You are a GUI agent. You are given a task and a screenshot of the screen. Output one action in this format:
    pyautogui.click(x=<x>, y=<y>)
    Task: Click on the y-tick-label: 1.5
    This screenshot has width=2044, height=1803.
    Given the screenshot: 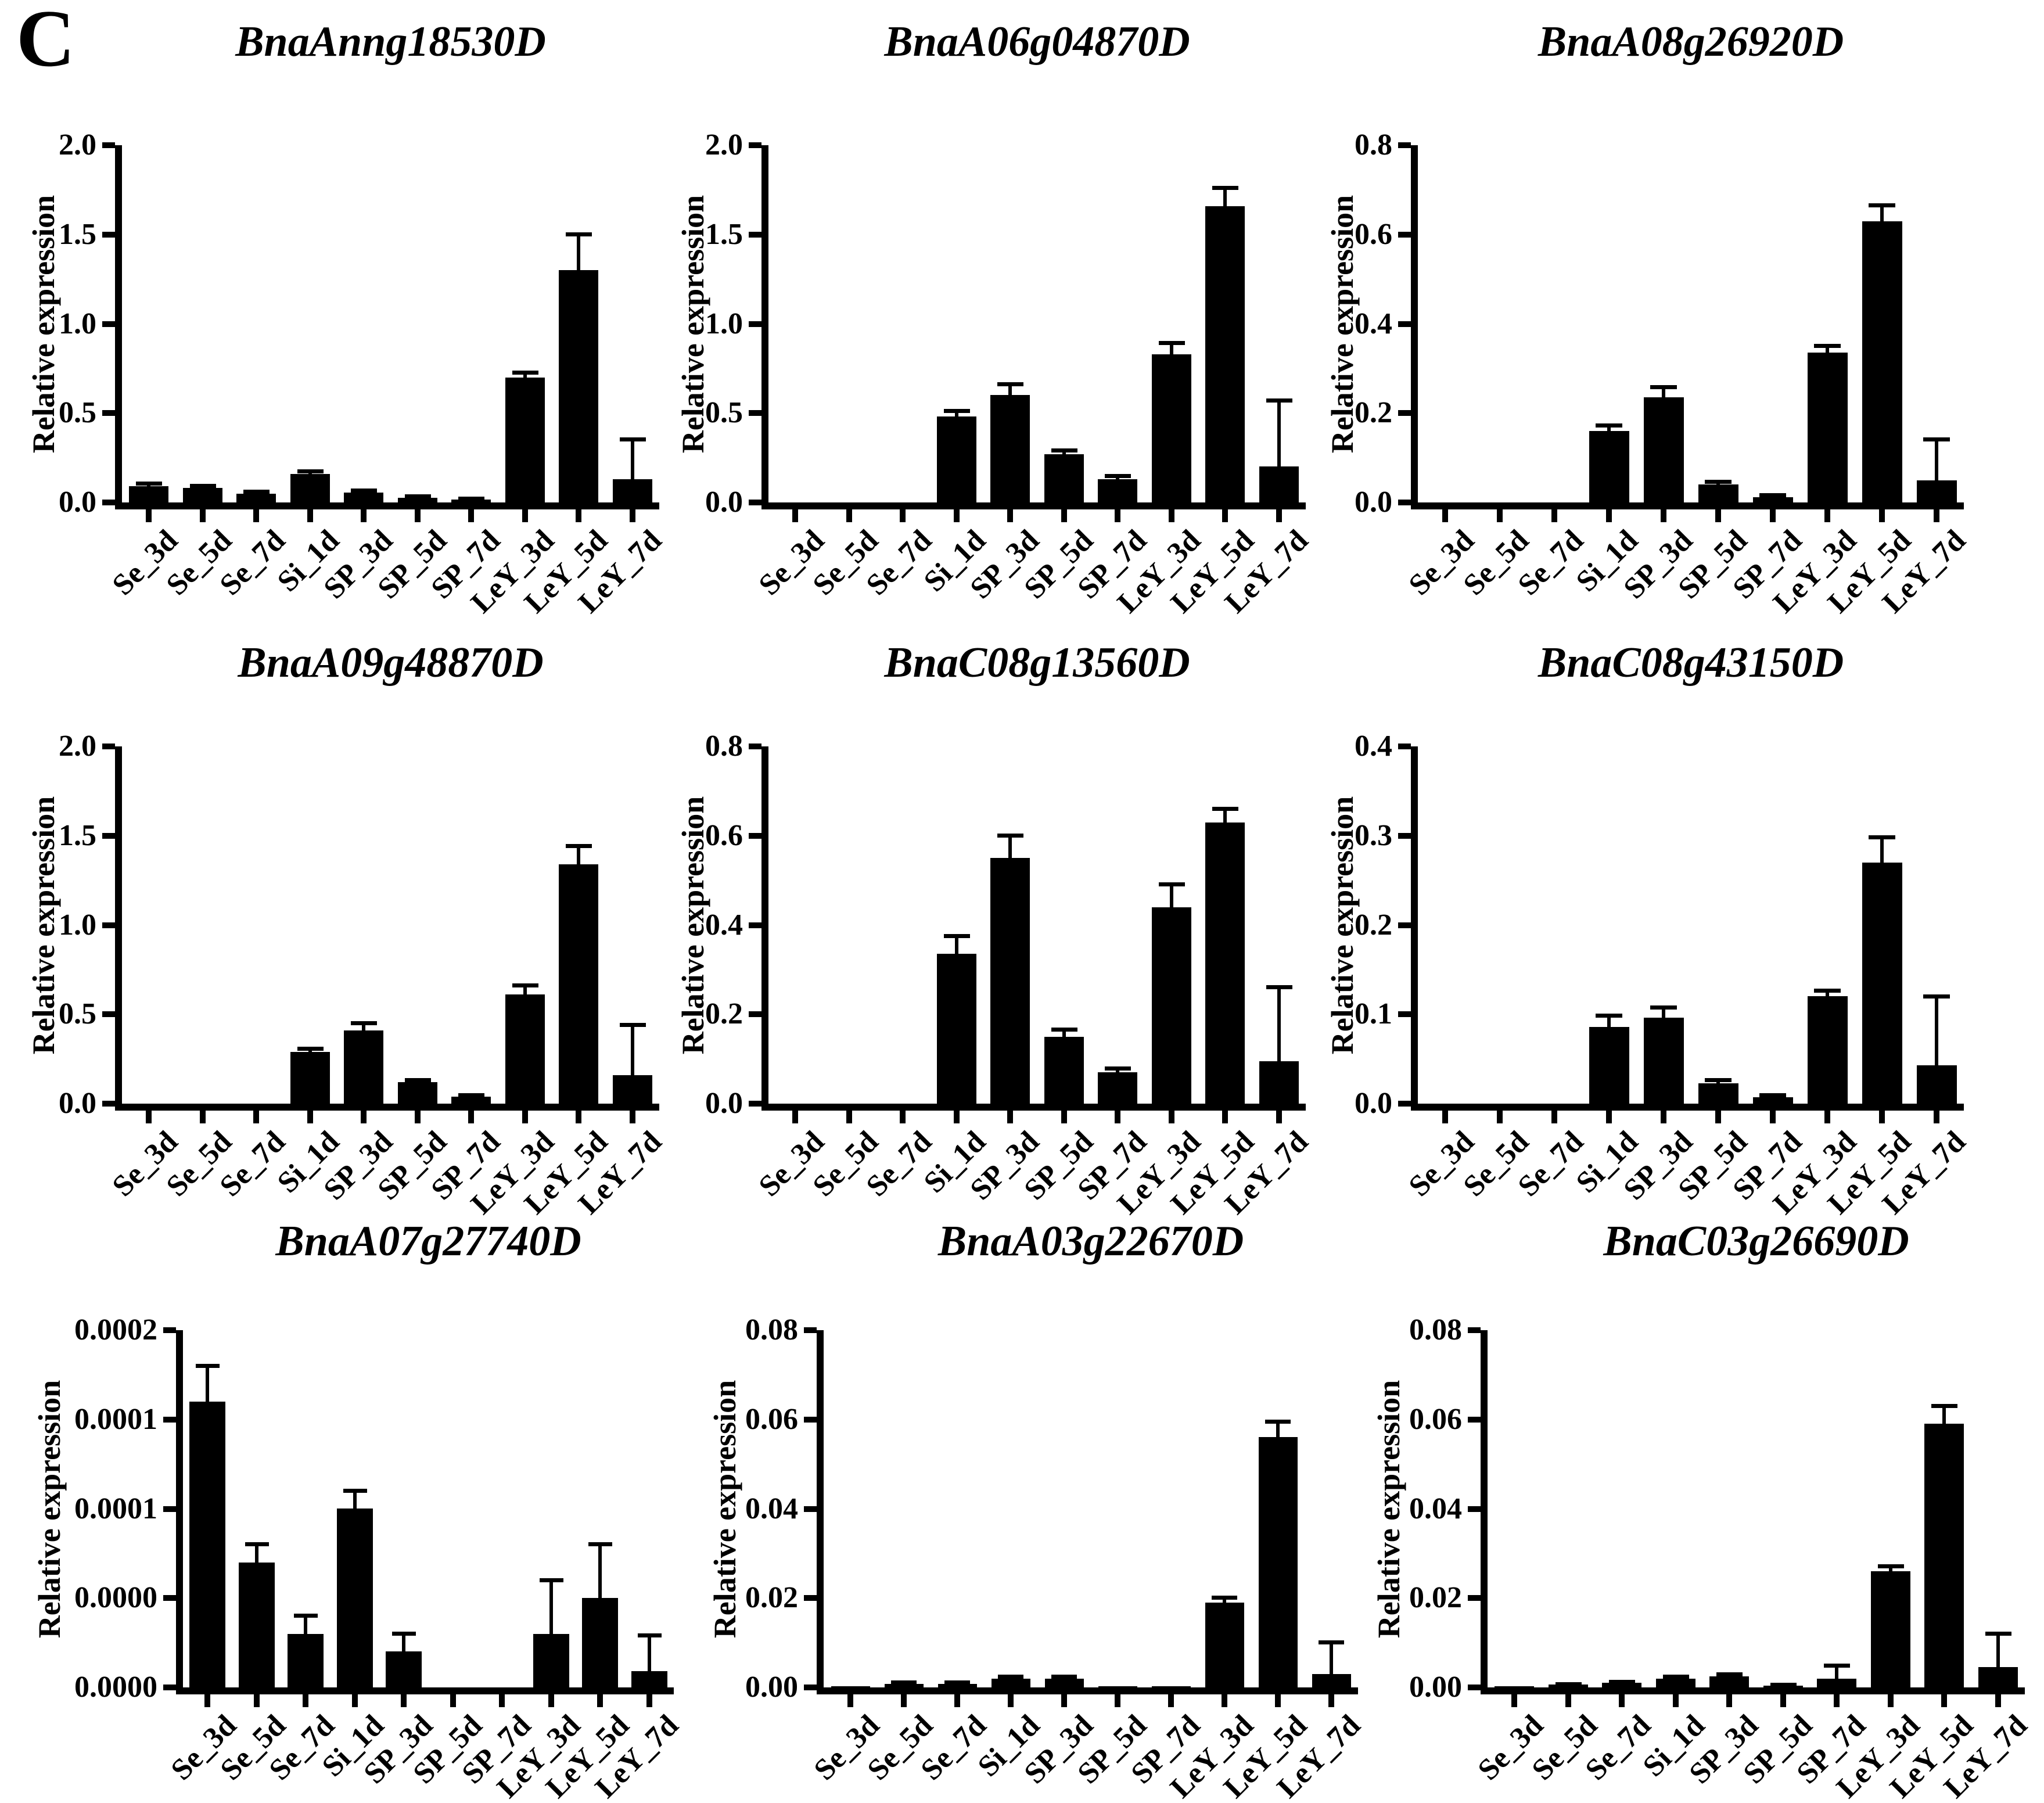 What is the action you would take?
    pyautogui.click(x=724, y=235)
    